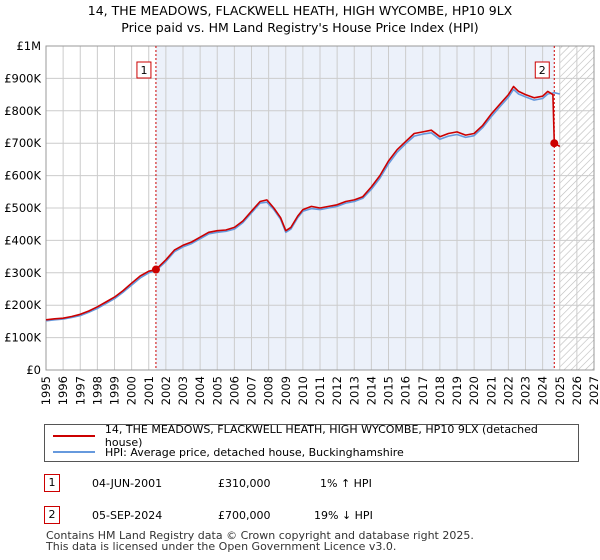 This screenshot has height=560, width=600. What do you see at coordinates (22, 111) in the screenshot?
I see `y-tick-label: £800K` at bounding box center [22, 111].